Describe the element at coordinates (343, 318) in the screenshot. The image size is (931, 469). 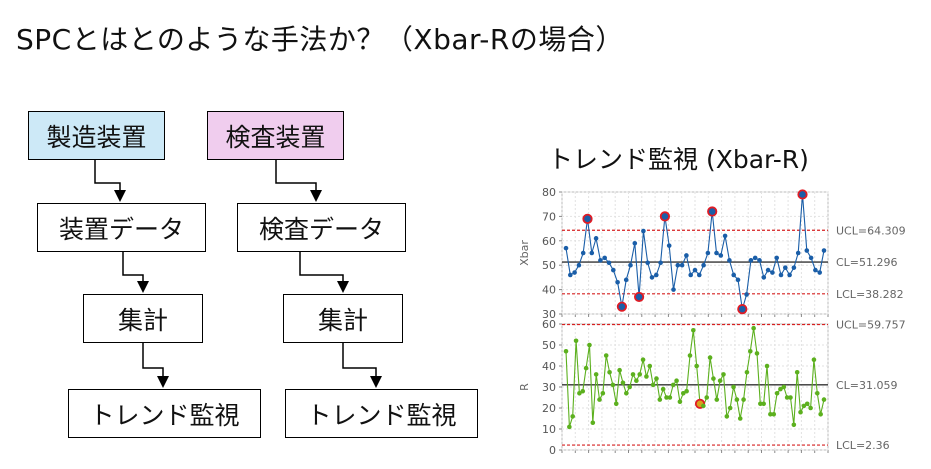
I see `aggregate-box-right: 集計` at that location.